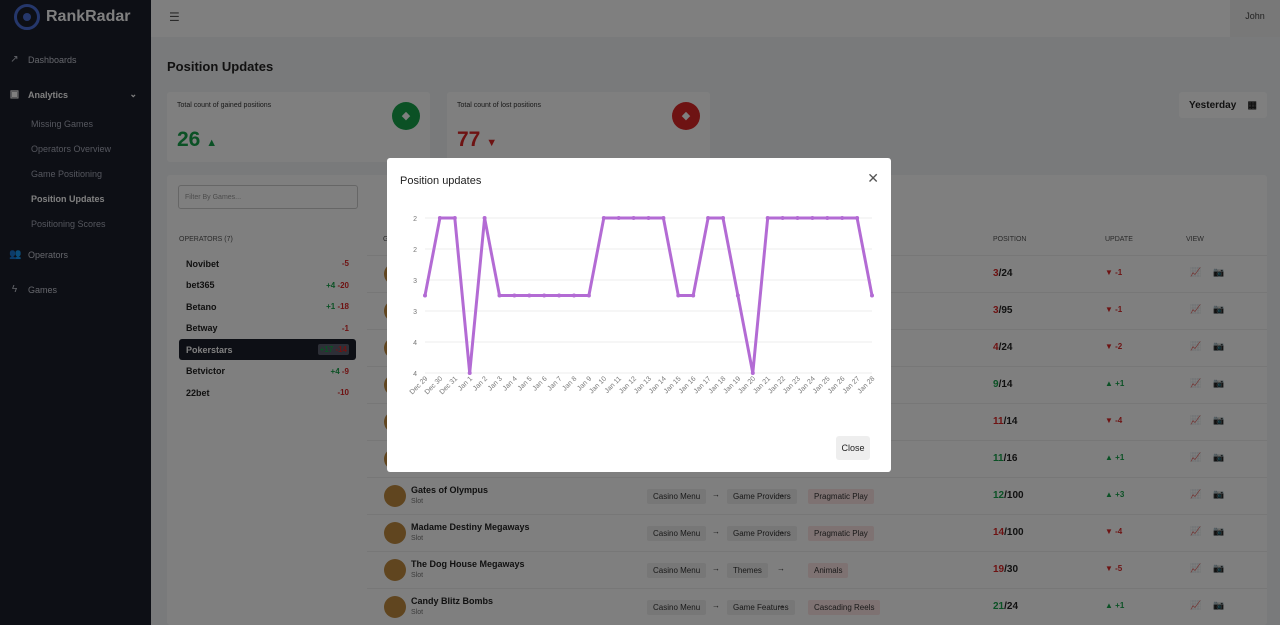 Image resolution: width=1280 pixels, height=625 pixels. What do you see at coordinates (569, 383) in the screenshot?
I see `x-tick-label: Jan 8` at bounding box center [569, 383].